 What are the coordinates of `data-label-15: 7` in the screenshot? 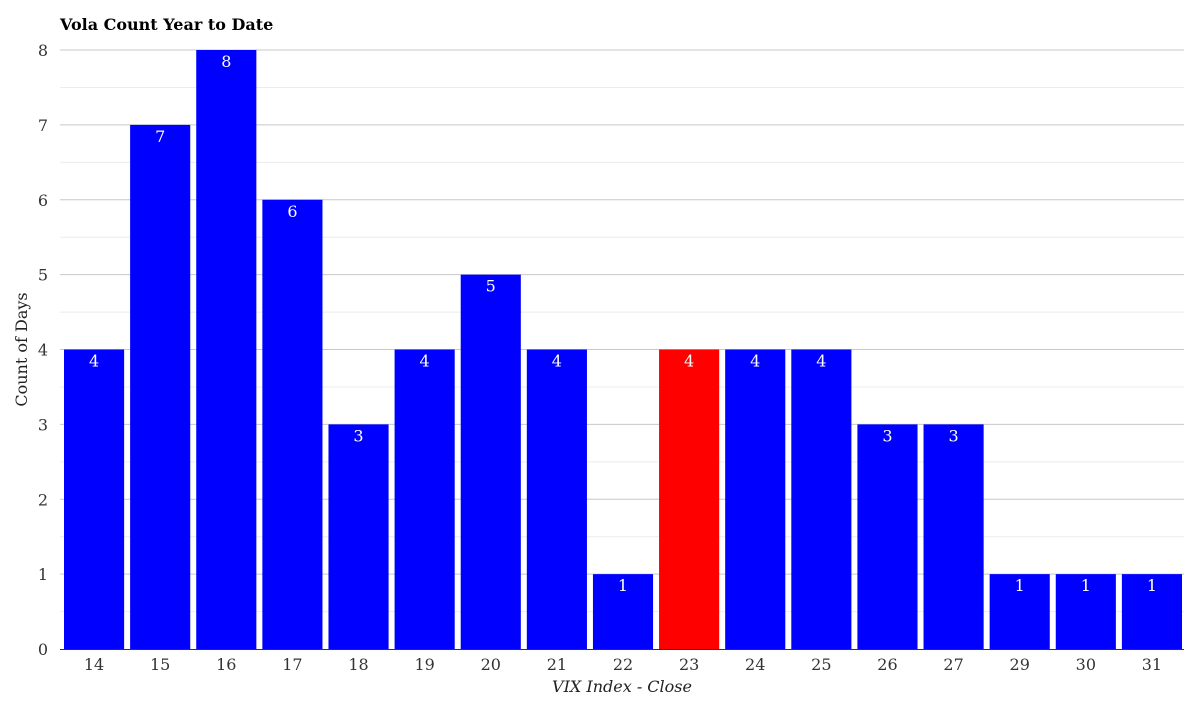 It's located at (160, 136).